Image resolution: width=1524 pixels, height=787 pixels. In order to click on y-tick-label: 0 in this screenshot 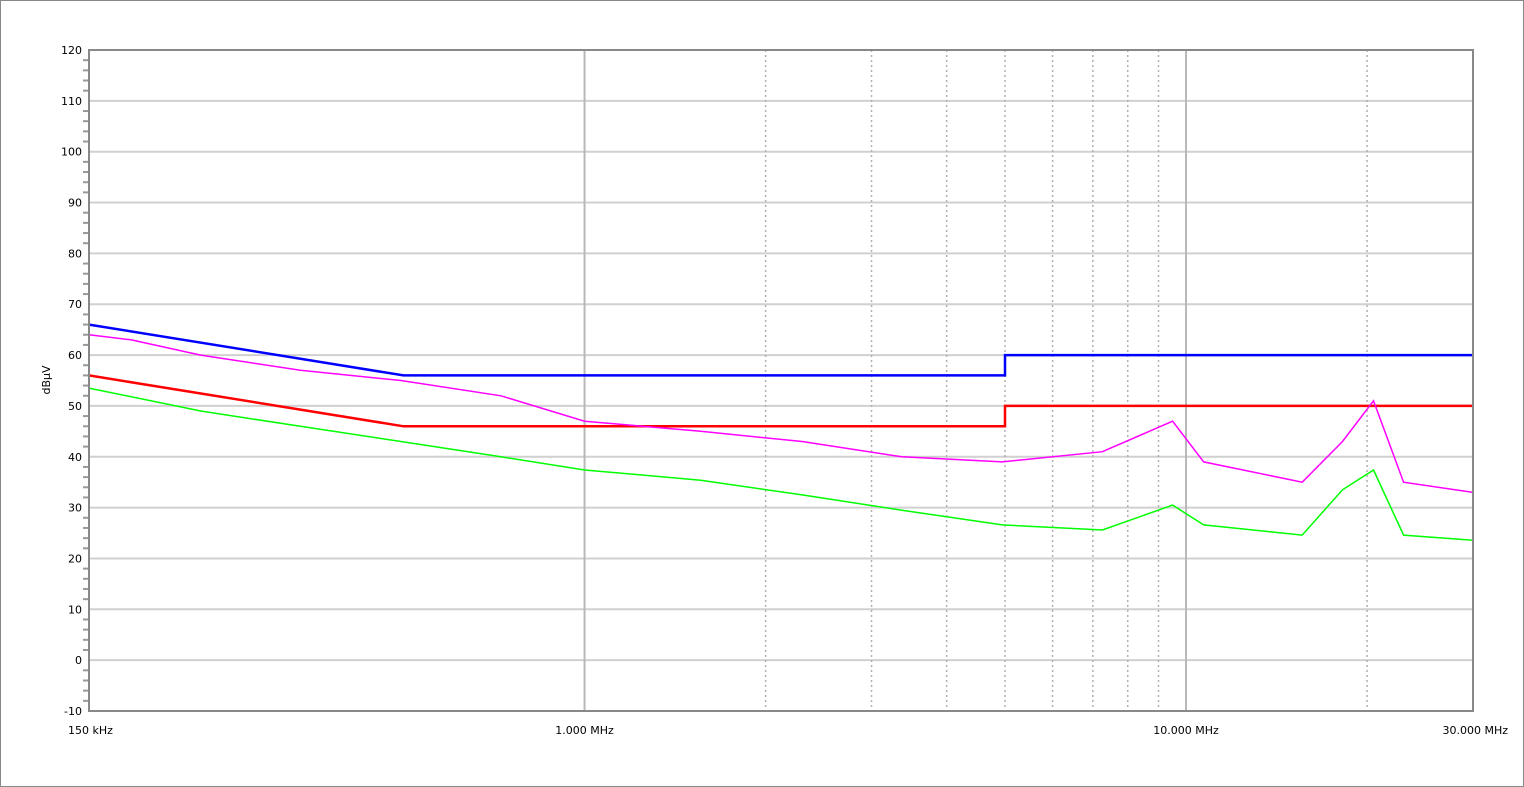, I will do `click(78, 660)`.